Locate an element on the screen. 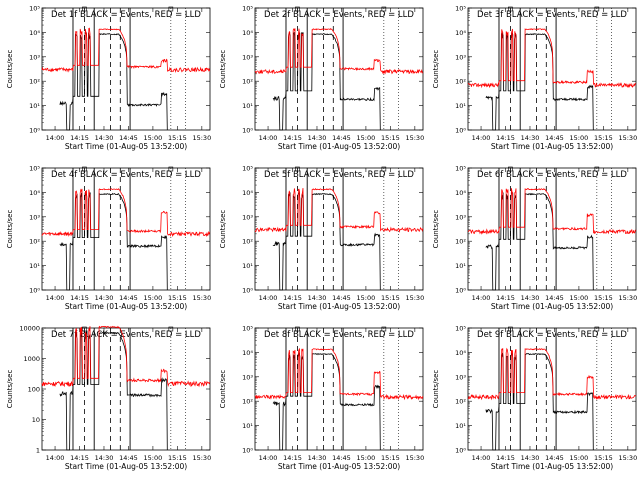  y-tick-label: 100 is located at coordinates (34, 390).